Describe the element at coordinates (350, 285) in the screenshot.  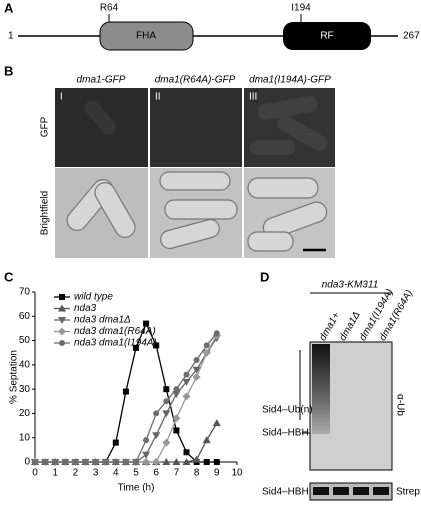
I see `strain-label: nda3-KM311` at that location.